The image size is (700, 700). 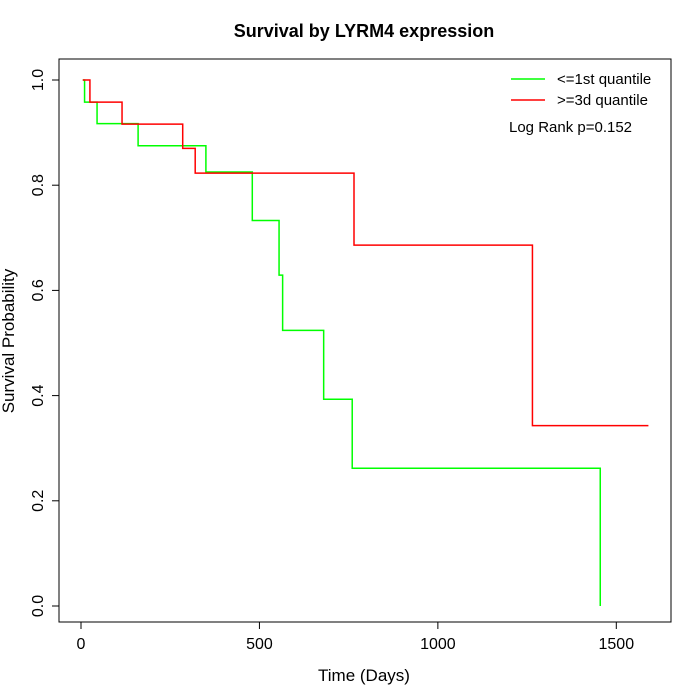 I want to click on legend-label: <=1st quantile, so click(x=604, y=79).